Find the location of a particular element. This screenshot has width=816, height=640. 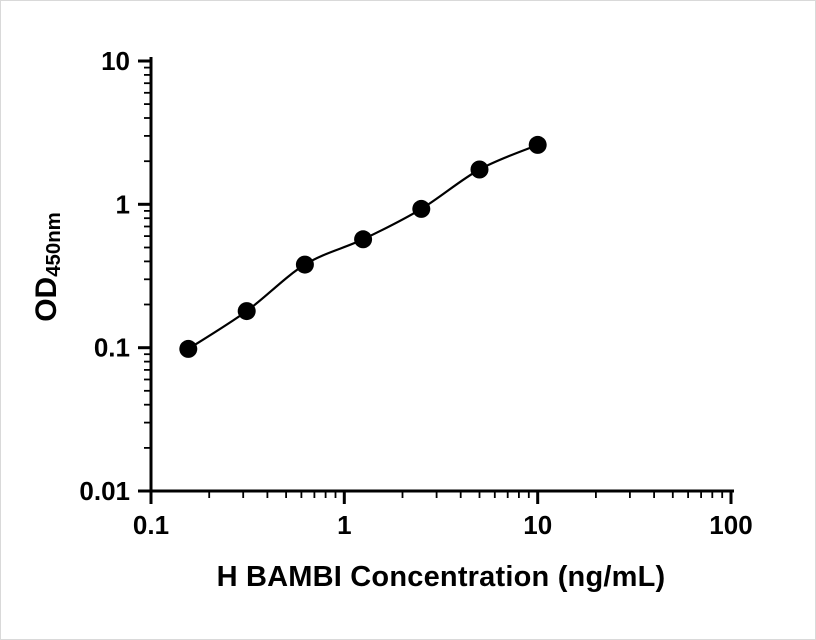

y-axis-title: OD450nm is located at coordinates (48, 267).